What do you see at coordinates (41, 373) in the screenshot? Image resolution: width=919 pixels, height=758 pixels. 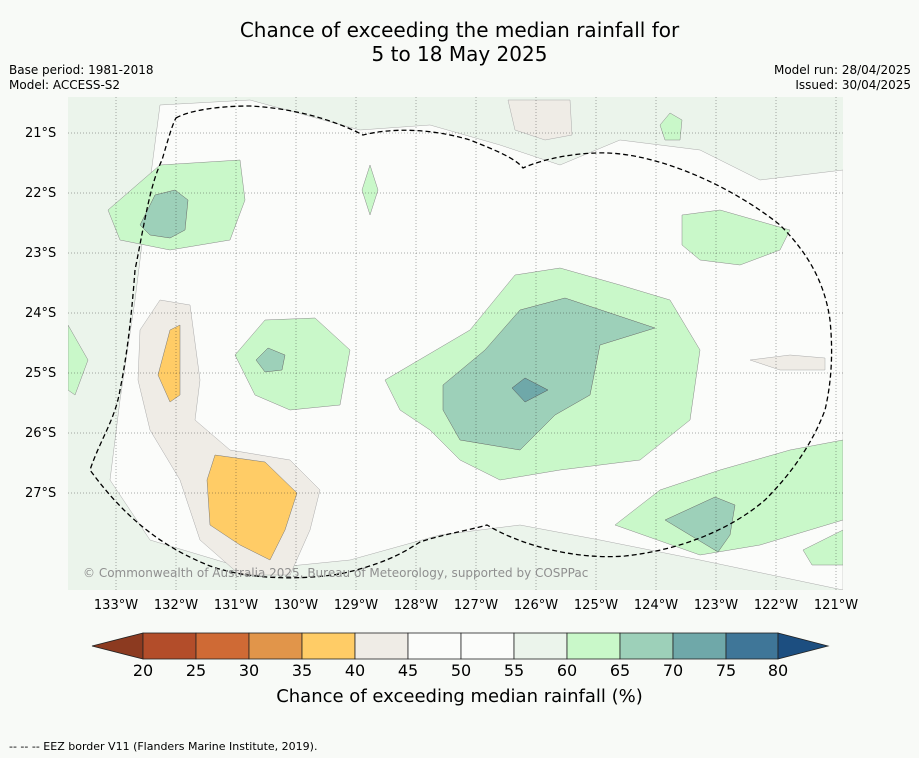 I see `lat-label: 25°S` at bounding box center [41, 373].